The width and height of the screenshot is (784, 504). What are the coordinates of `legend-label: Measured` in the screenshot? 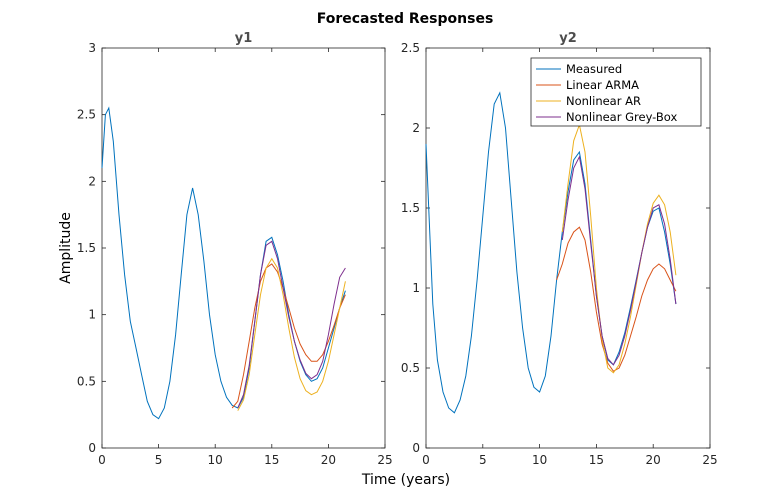 It's located at (594, 69).